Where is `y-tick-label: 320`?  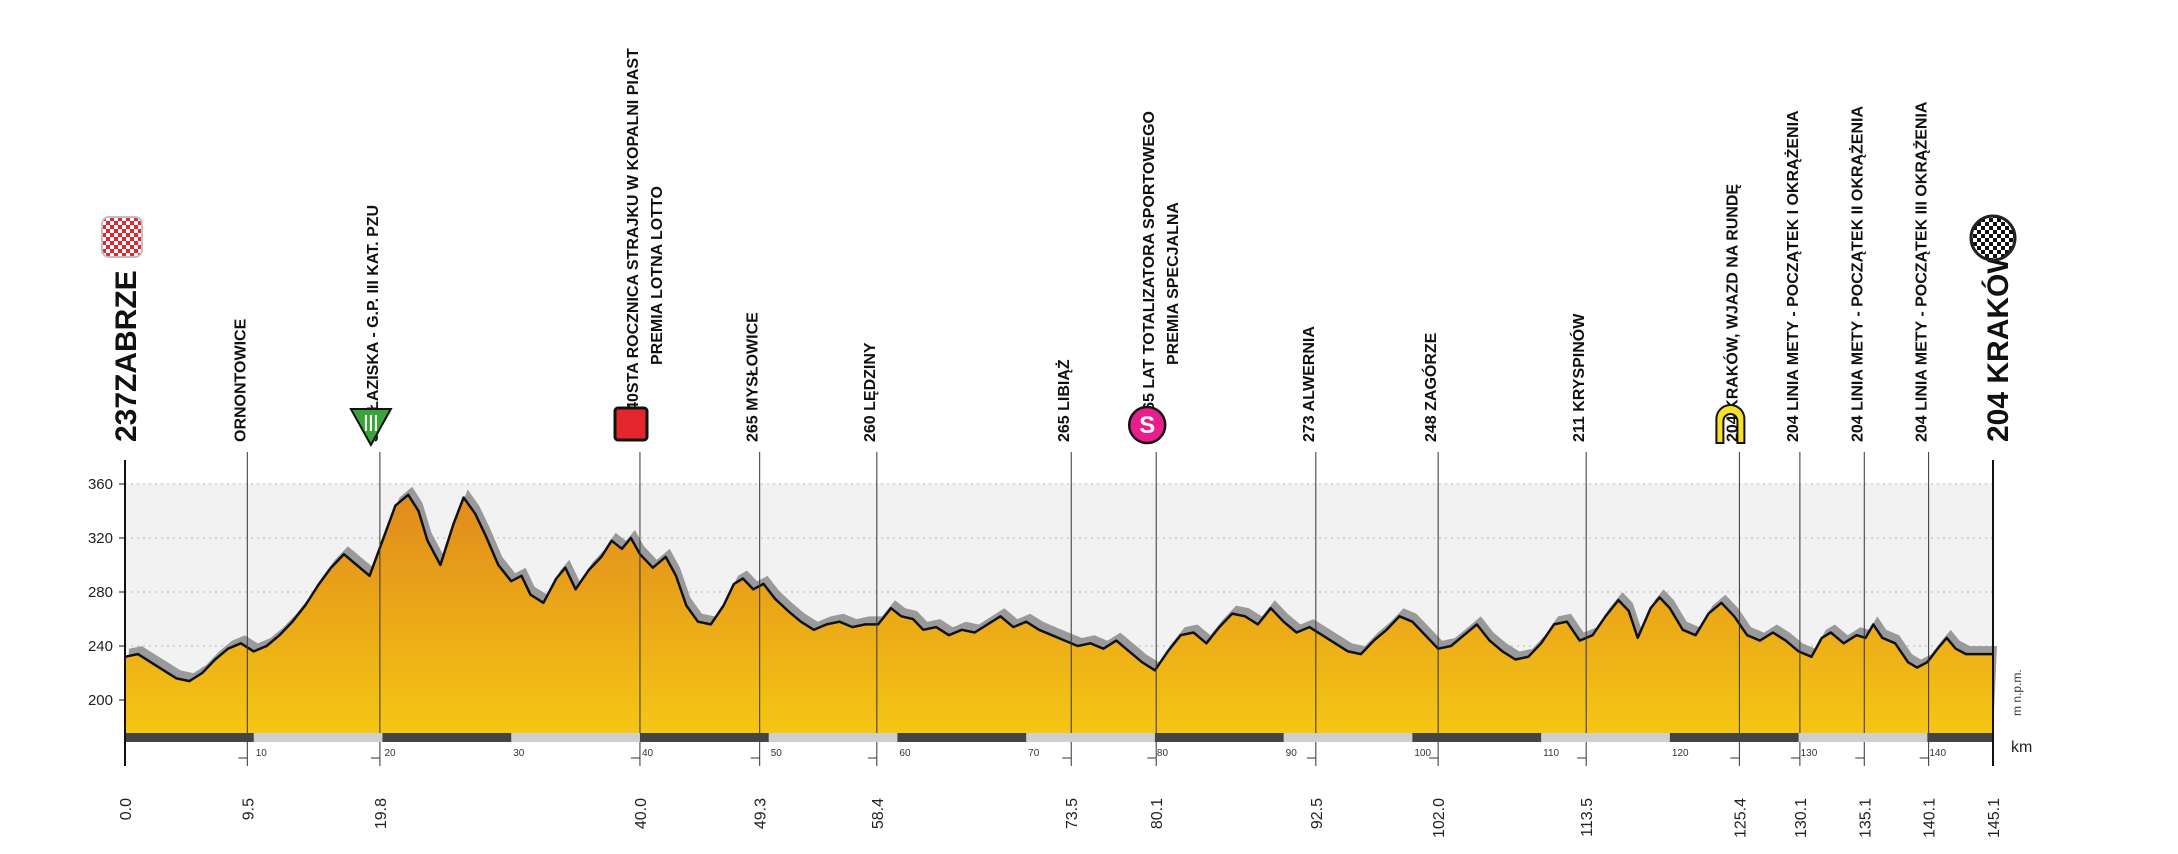
y-tick-label: 320 is located at coordinates (100, 538).